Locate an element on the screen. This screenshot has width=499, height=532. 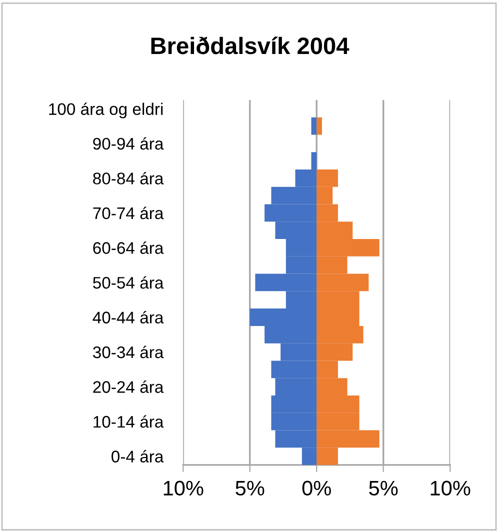
y-tick-label: 100 ára og eldri is located at coordinates (106, 110).